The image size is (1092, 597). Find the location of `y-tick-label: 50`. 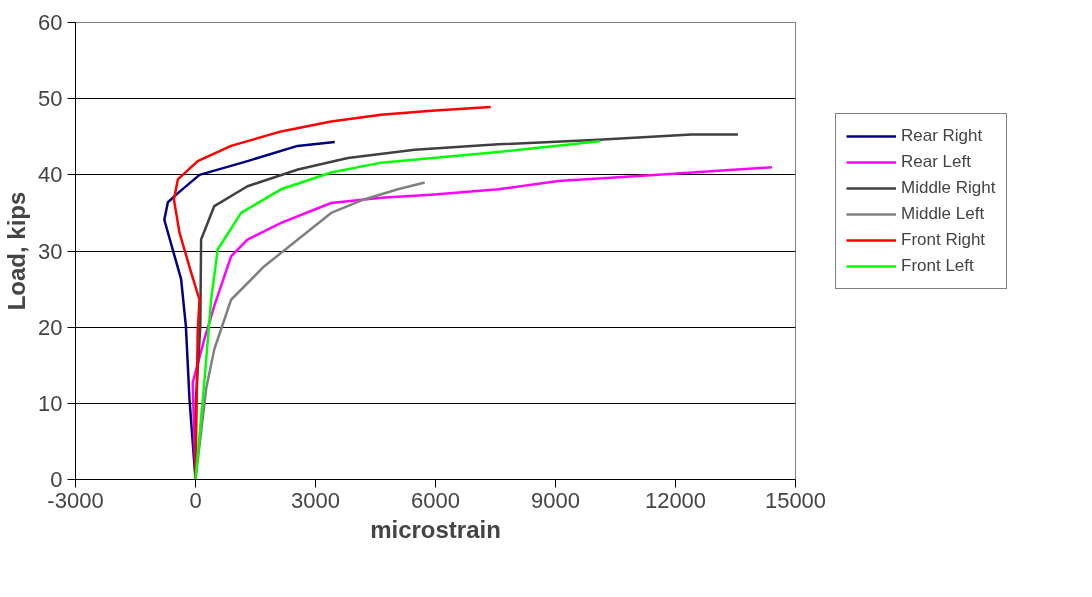

y-tick-label: 50 is located at coordinates (50, 99).